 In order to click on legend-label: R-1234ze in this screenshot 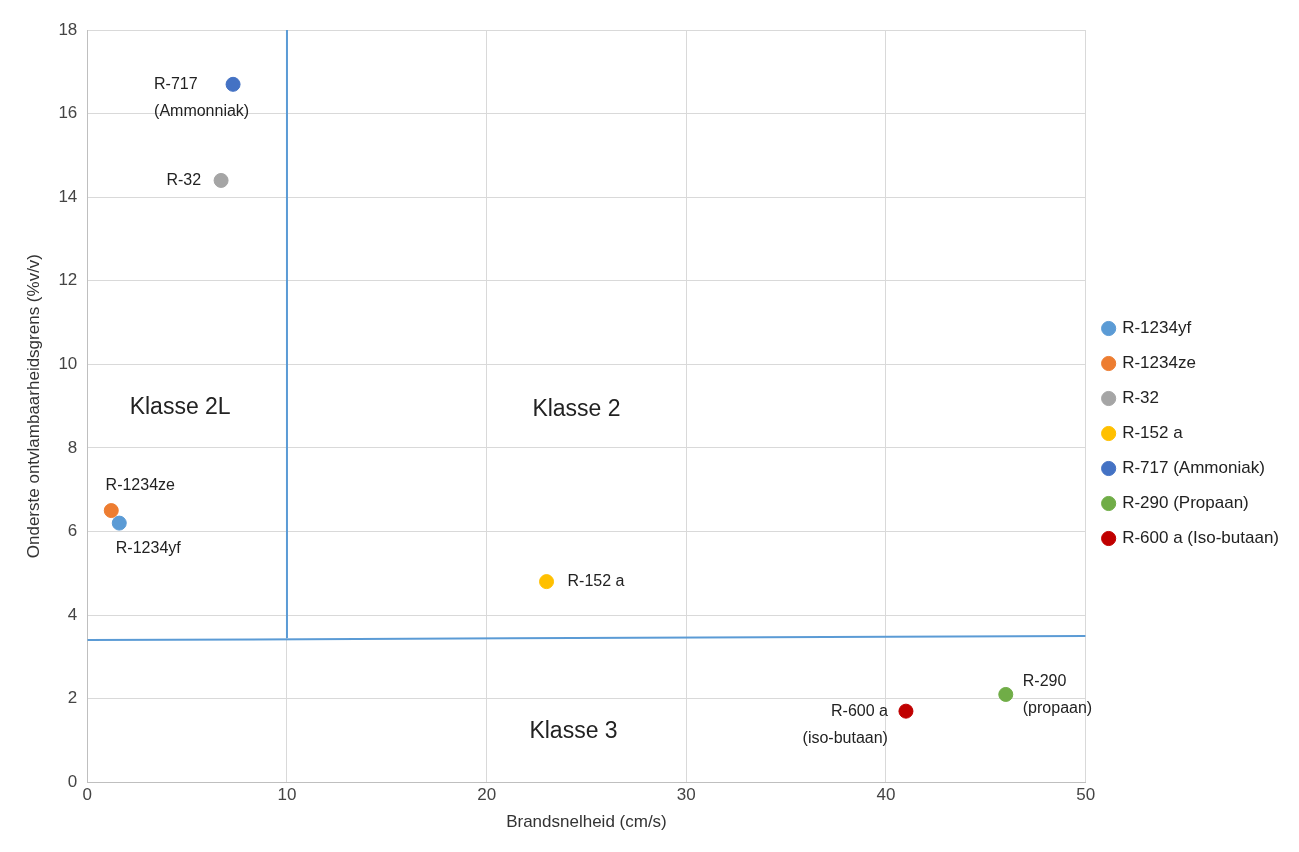, I will do `click(1159, 363)`.